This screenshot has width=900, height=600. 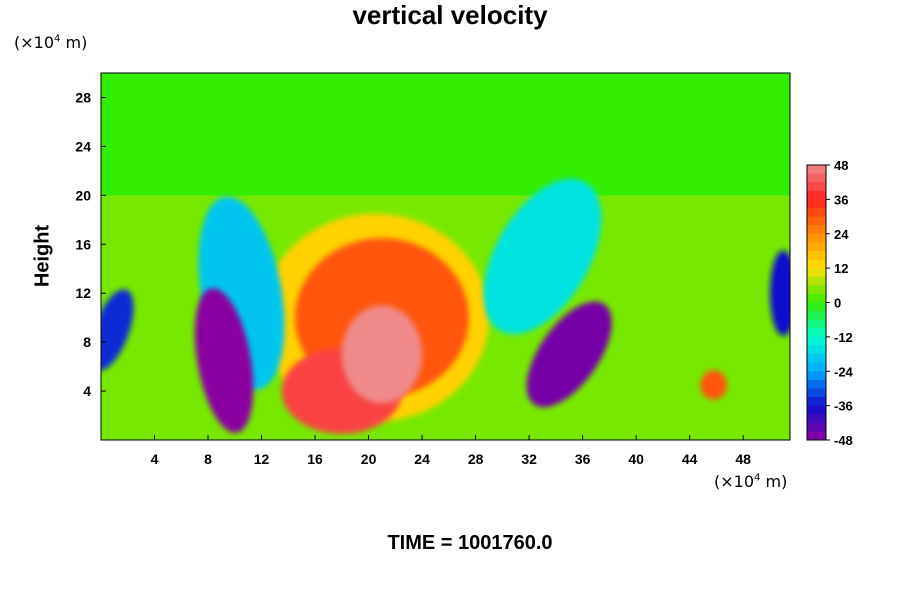 I want to click on y-unit-label: (×104 m), so click(x=51, y=42).